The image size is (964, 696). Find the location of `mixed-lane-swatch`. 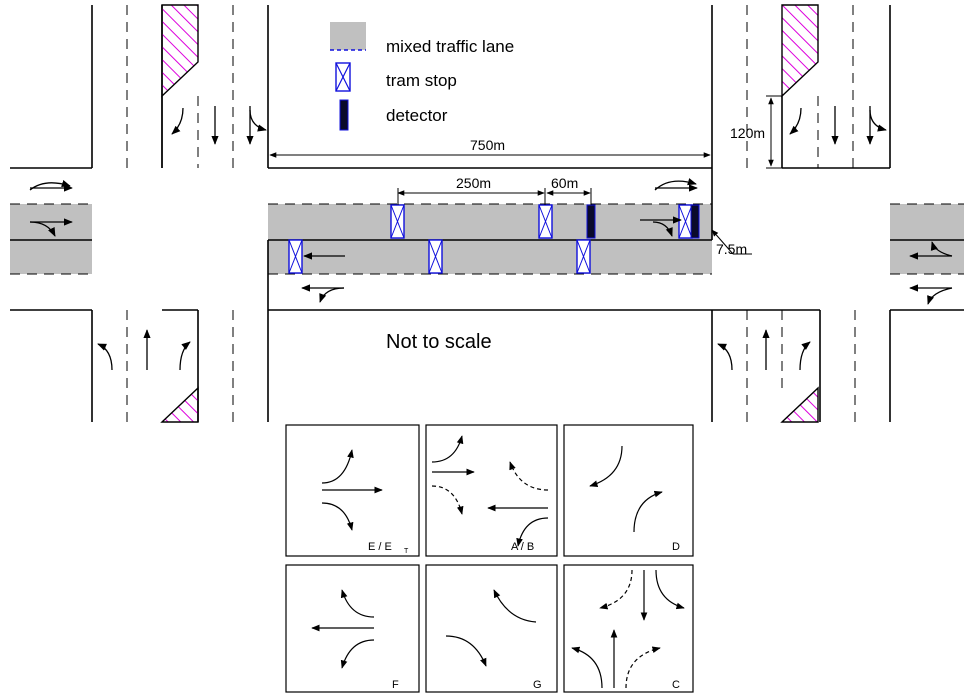

mixed-lane-swatch is located at coordinates (348, 36).